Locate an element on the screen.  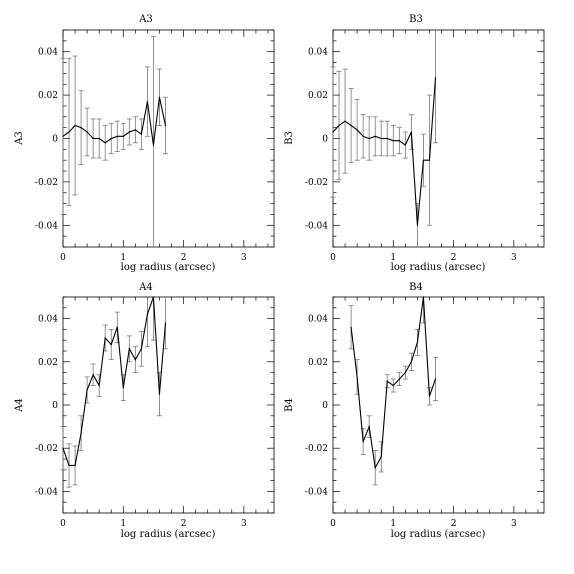
panel-title: B4 is located at coordinates (416, 287).